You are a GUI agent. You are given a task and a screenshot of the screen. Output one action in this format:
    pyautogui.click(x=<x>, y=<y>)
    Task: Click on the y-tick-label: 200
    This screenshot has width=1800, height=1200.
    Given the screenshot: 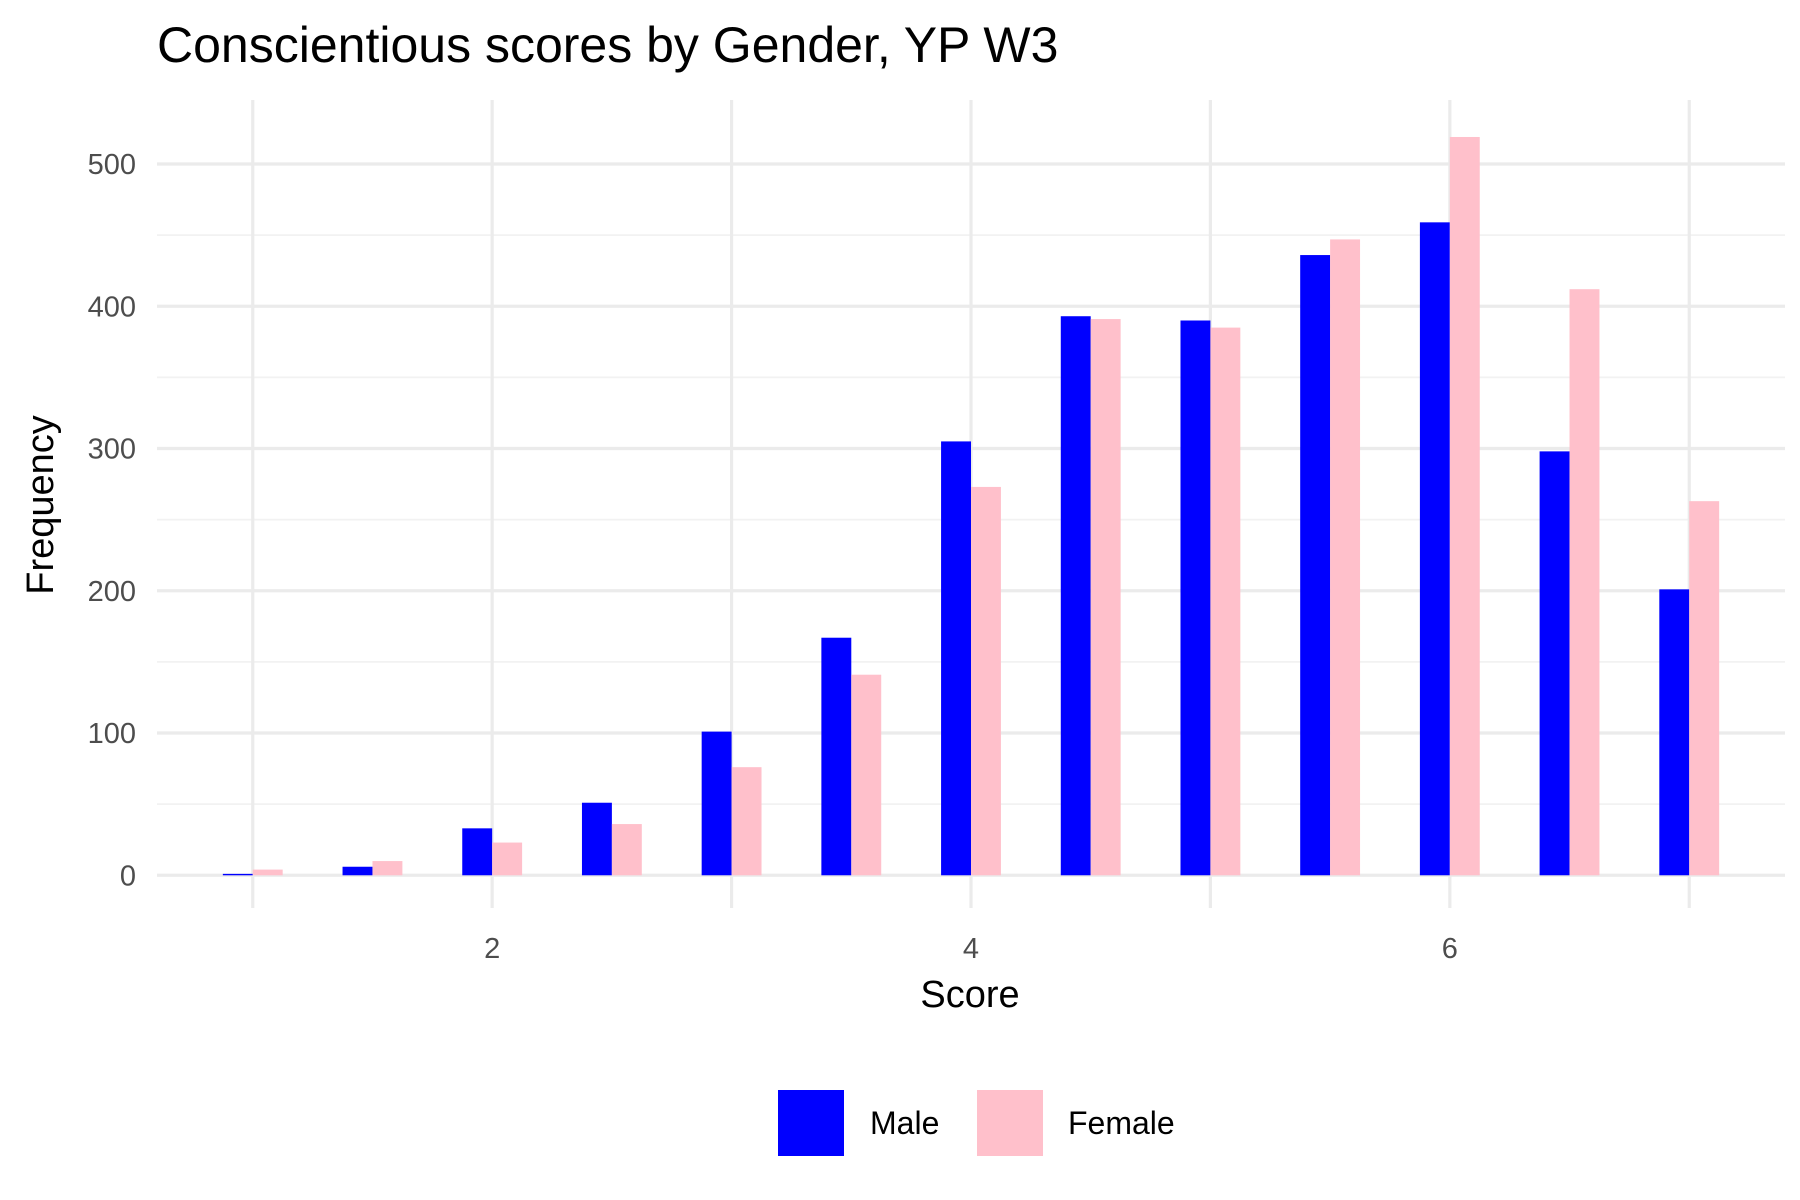 What is the action you would take?
    pyautogui.click(x=112, y=592)
    